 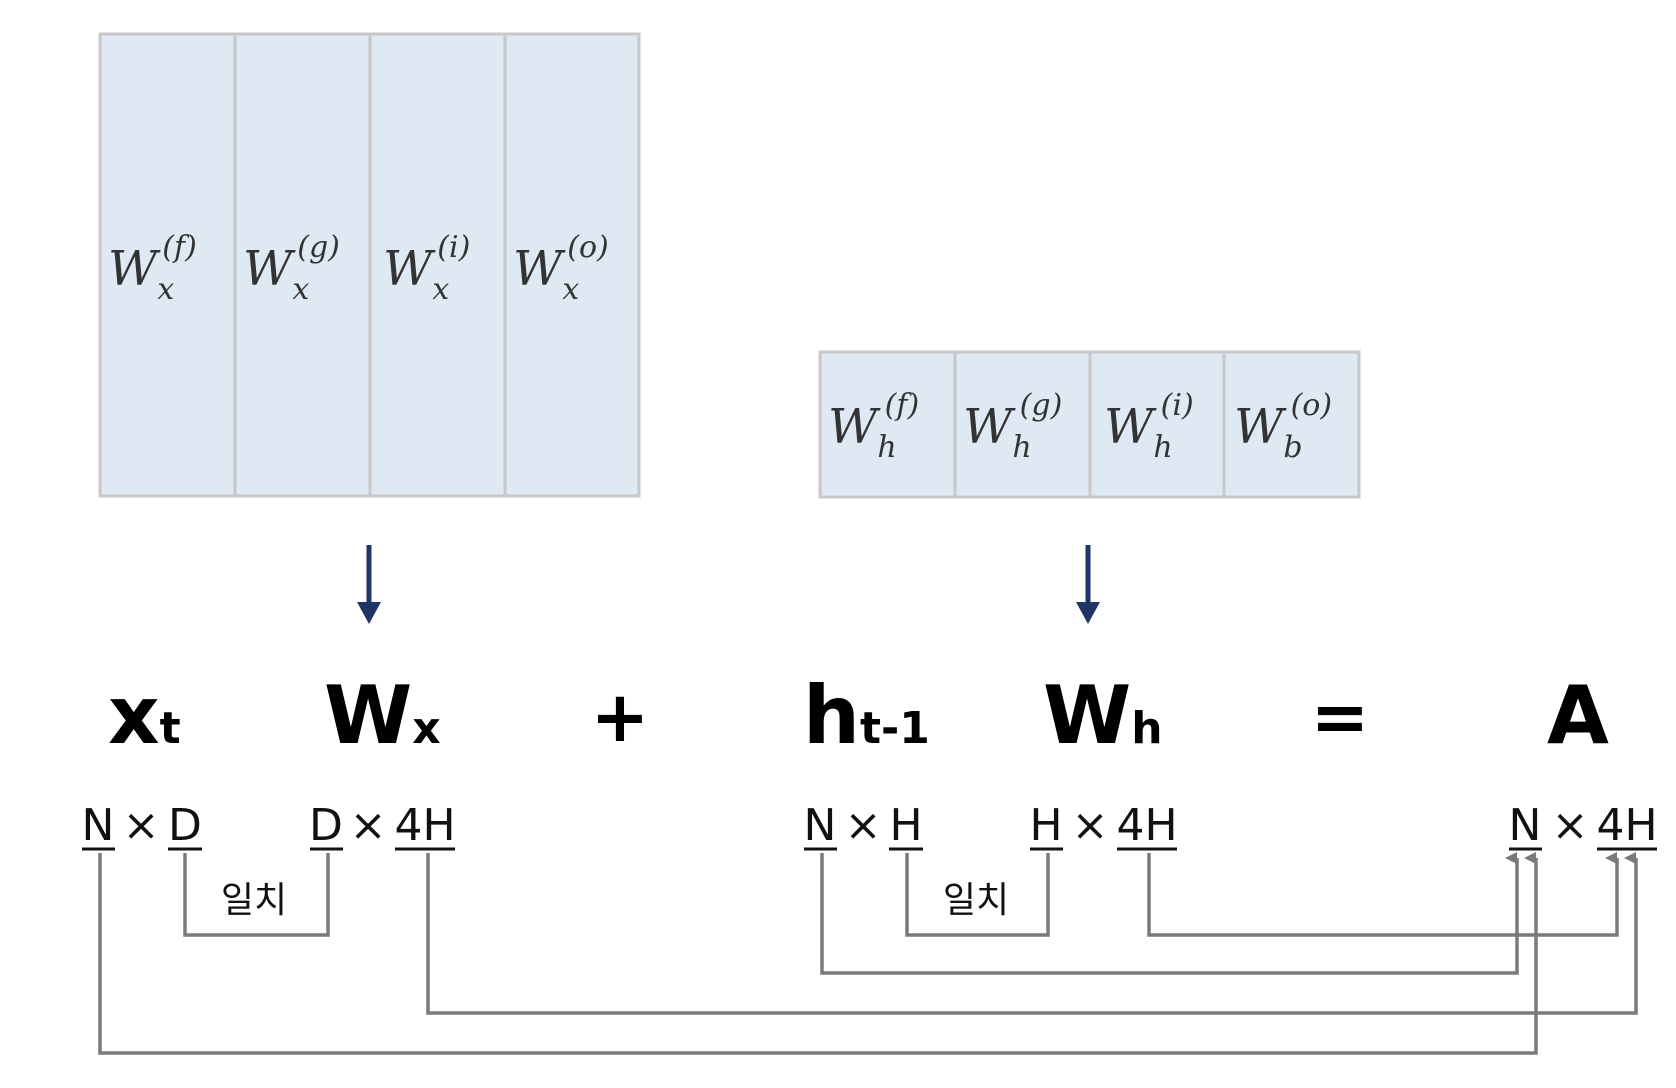 I want to click on wx-label-o: Wx(o), so click(x=561, y=268).